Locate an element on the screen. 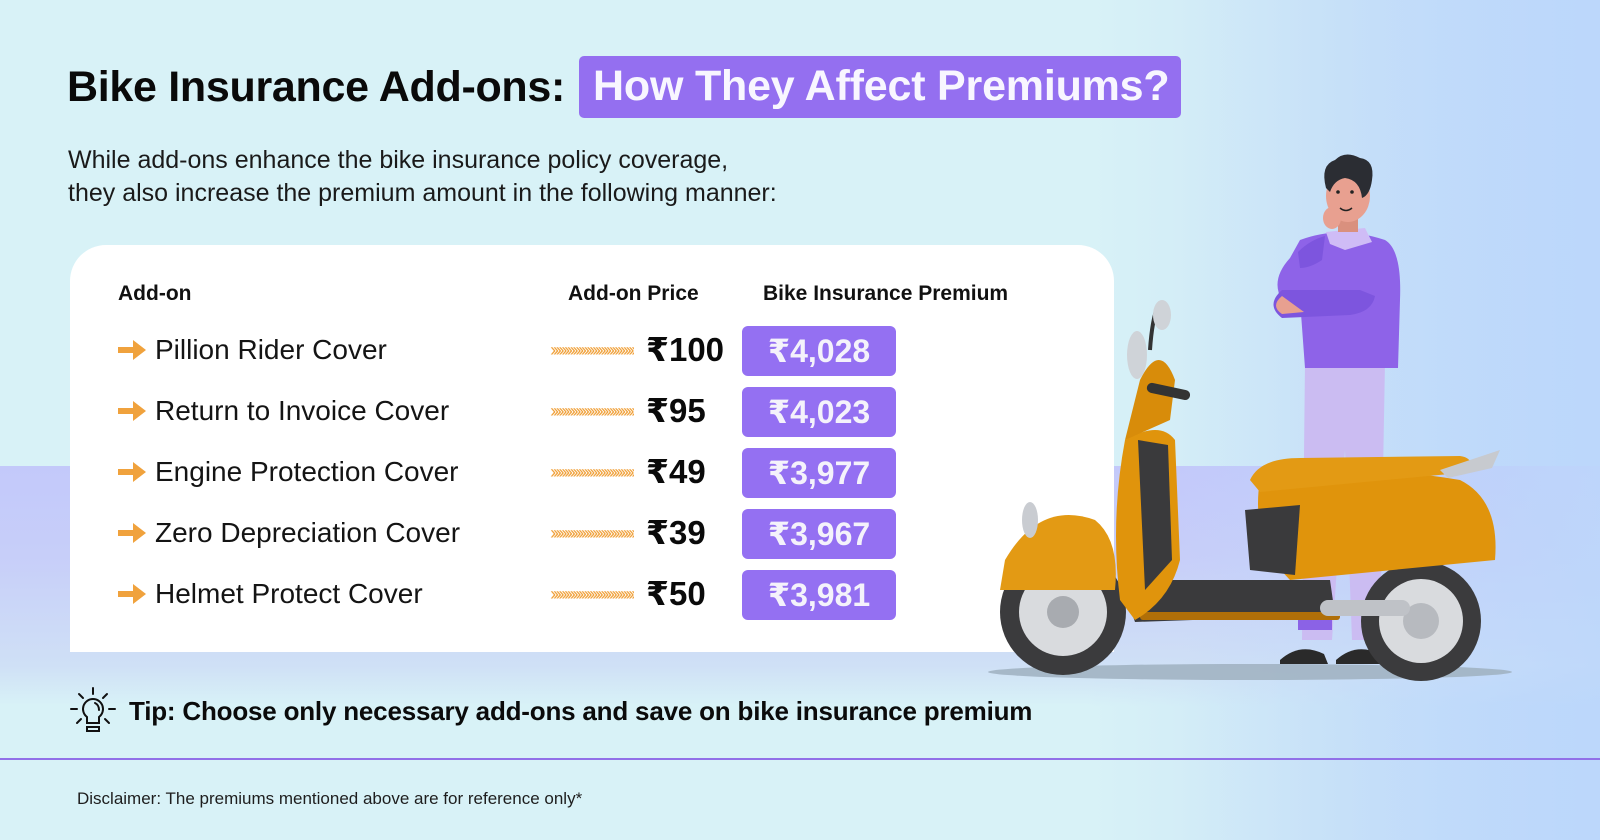  addon-name: Engine Protection Cover is located at coordinates (307, 471).